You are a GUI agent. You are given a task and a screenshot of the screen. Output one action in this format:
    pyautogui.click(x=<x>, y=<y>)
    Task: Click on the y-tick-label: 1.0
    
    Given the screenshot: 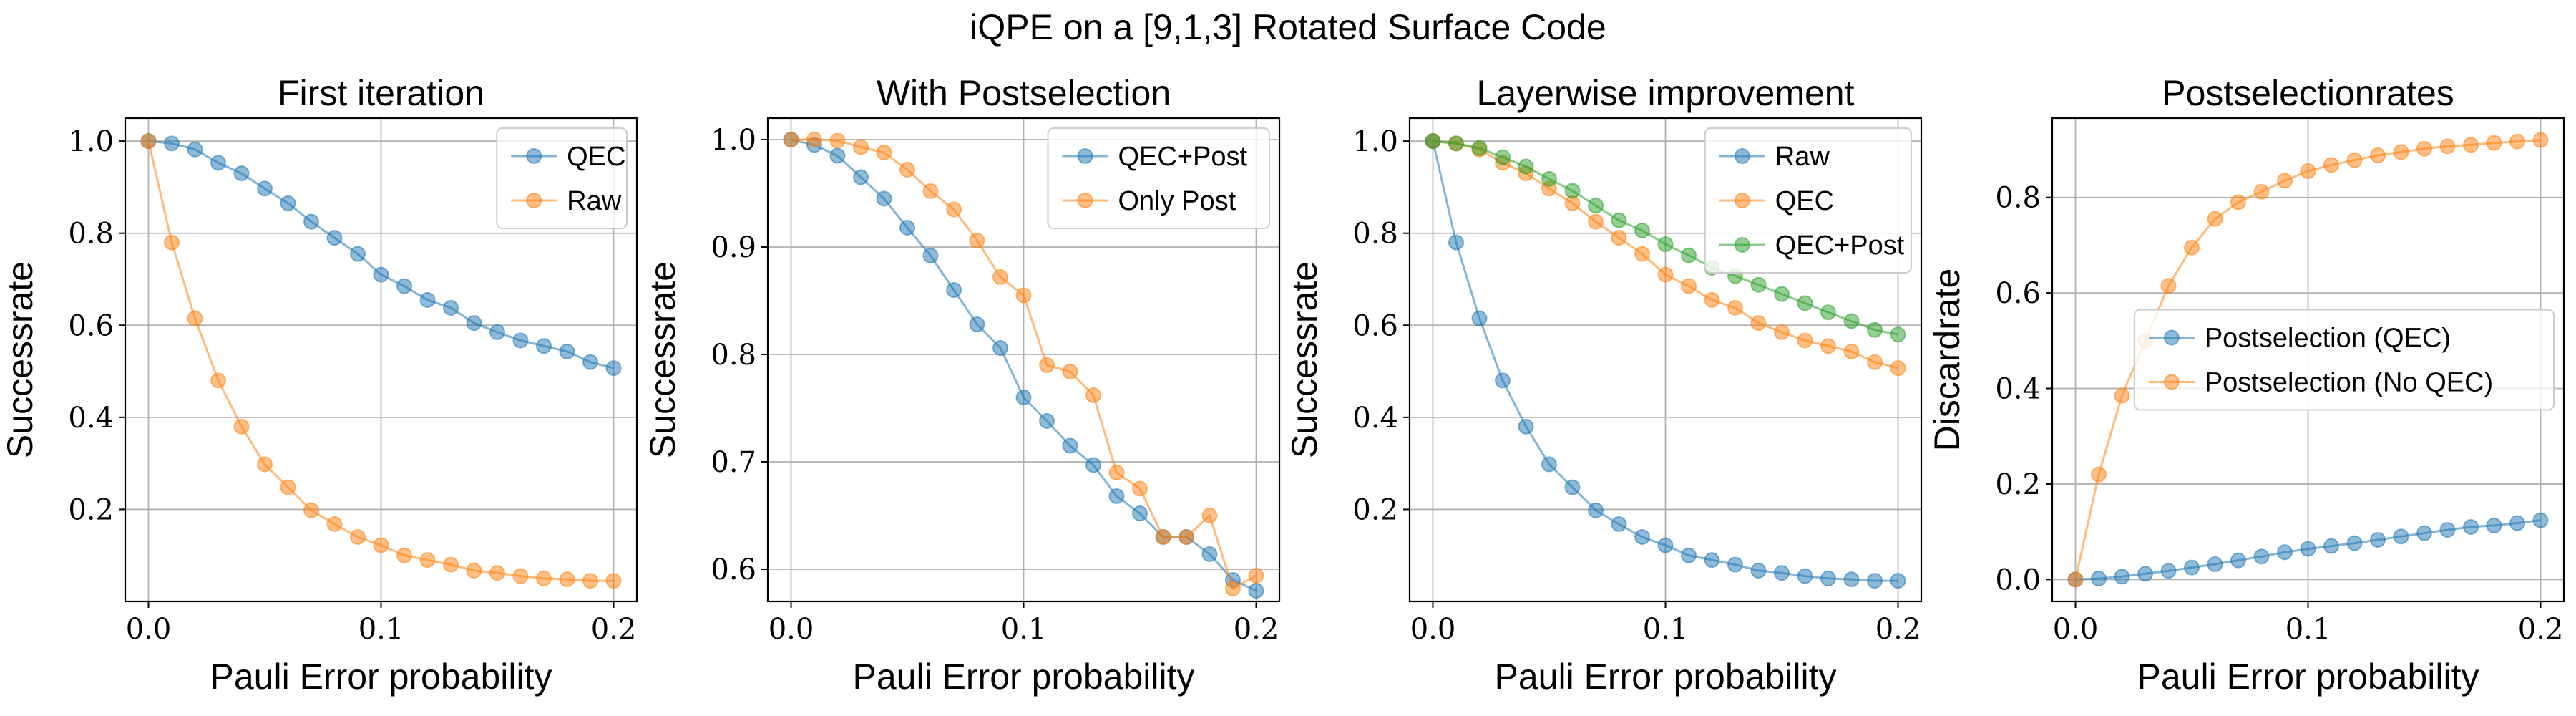 What is the action you would take?
    pyautogui.click(x=733, y=140)
    